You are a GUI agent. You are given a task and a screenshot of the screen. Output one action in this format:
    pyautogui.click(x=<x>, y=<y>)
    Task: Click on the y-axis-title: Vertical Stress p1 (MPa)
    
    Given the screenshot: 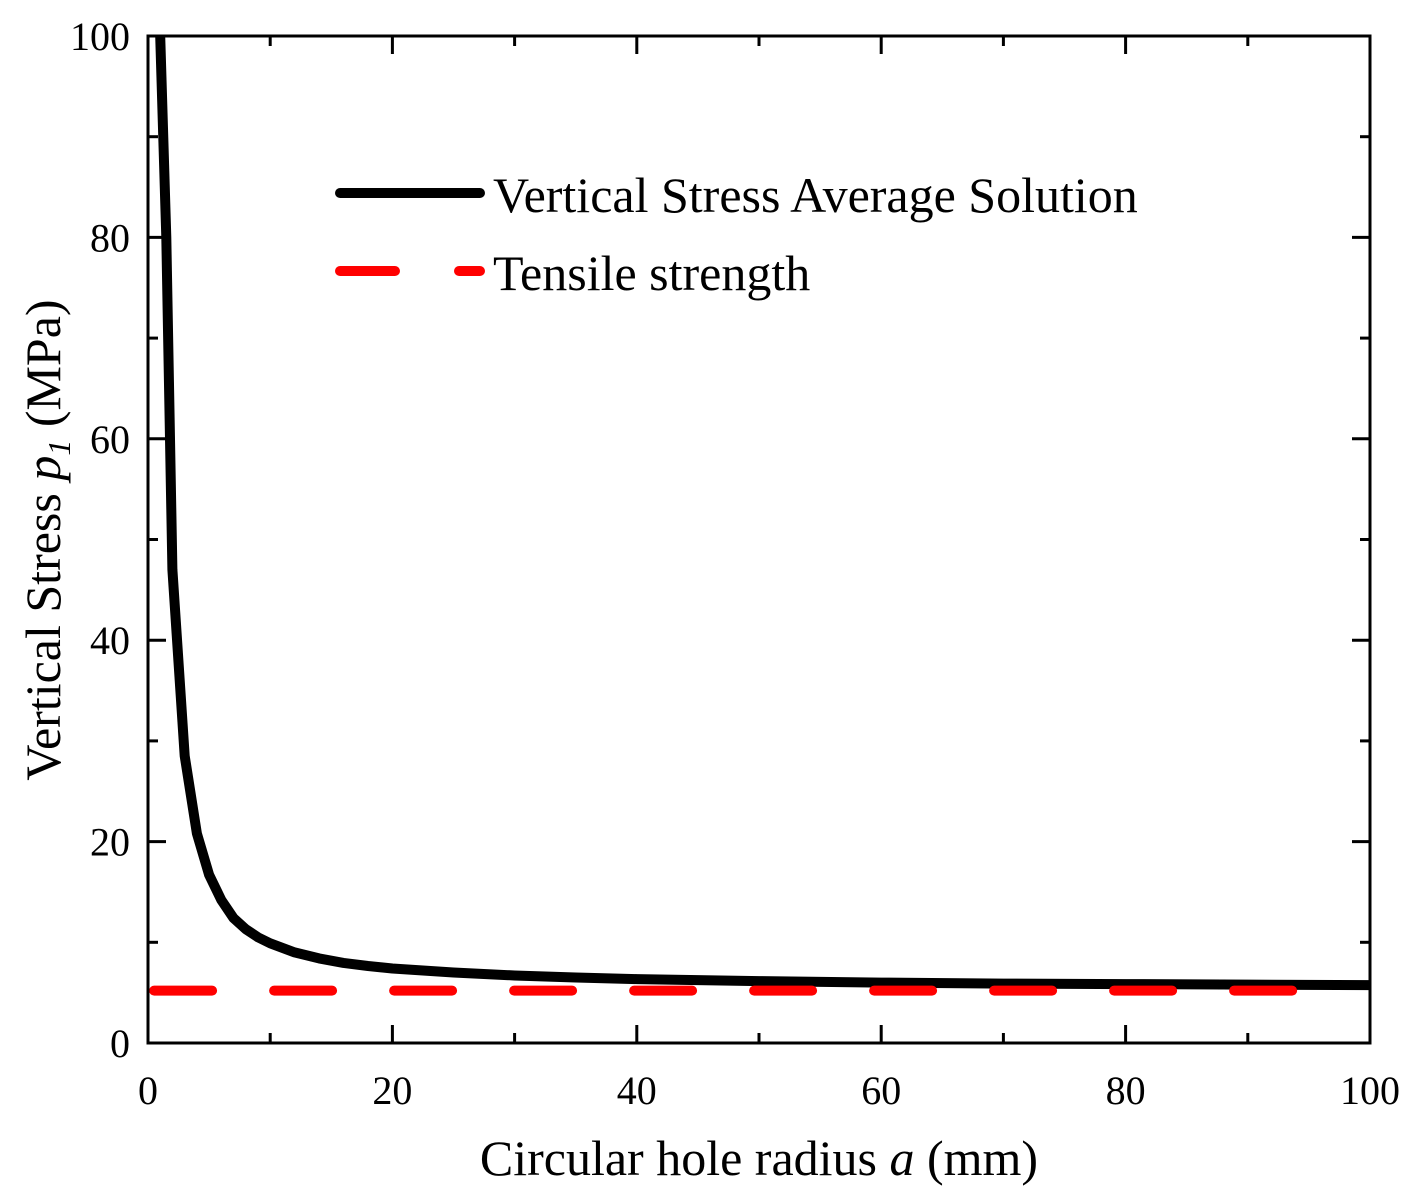 What is the action you would take?
    pyautogui.click(x=46, y=539)
    